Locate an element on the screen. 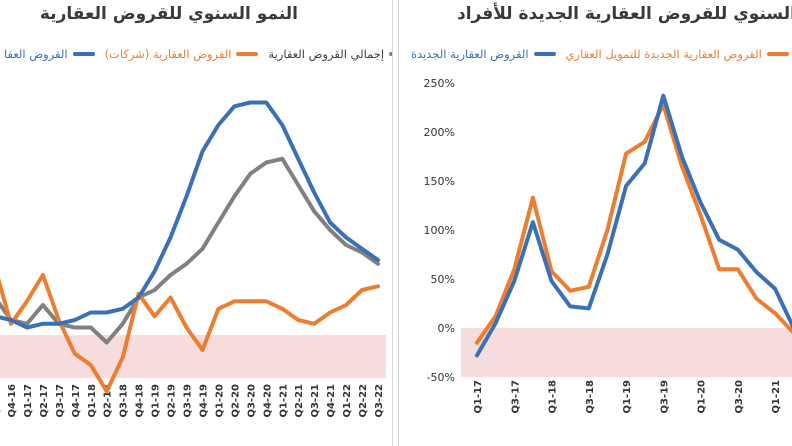  legend-item-individuals: القروض العقا is located at coordinates (49, 54).